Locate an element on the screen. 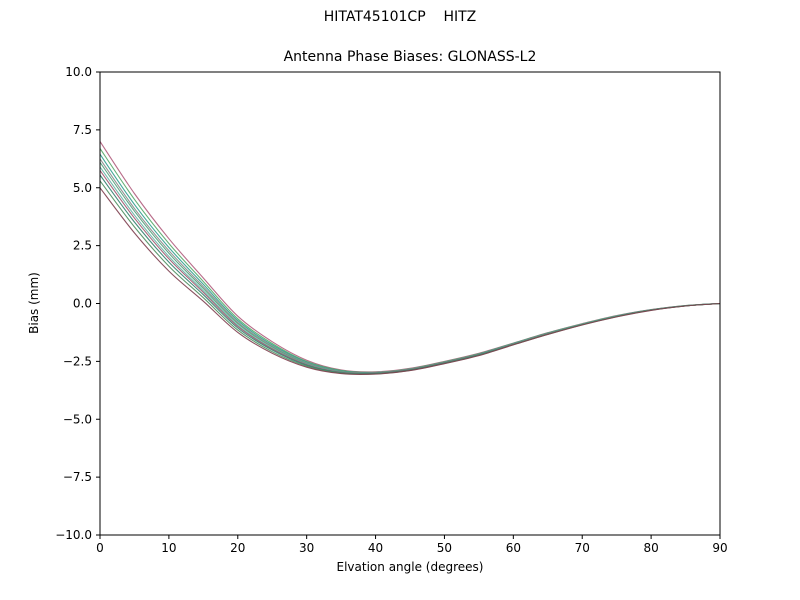  x-tick-label: 80 is located at coordinates (650, 548).